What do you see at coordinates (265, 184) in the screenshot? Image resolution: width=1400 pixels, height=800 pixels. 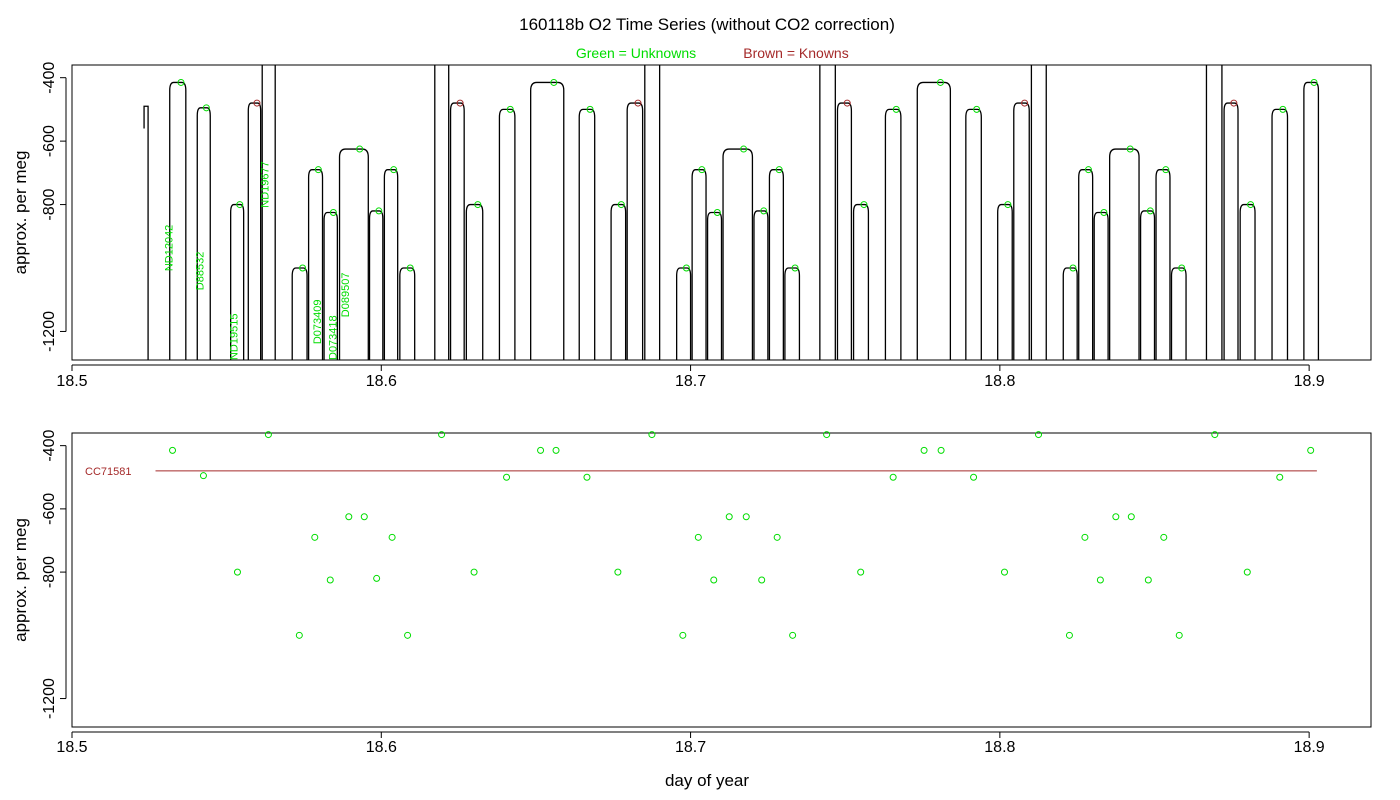 I see `sample-annotation: ND19677` at bounding box center [265, 184].